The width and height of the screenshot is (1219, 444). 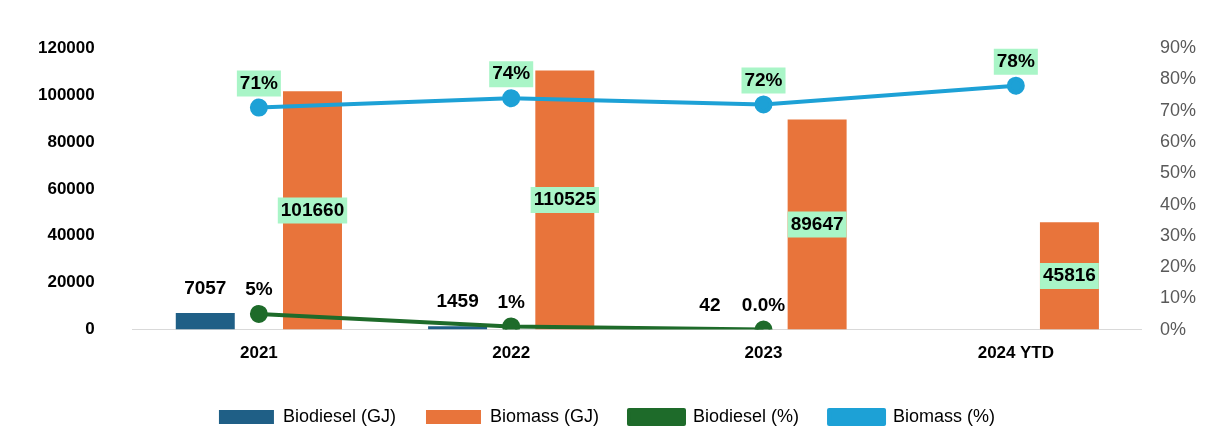 I want to click on y2-tick-label: 40%, so click(x=1177, y=203).